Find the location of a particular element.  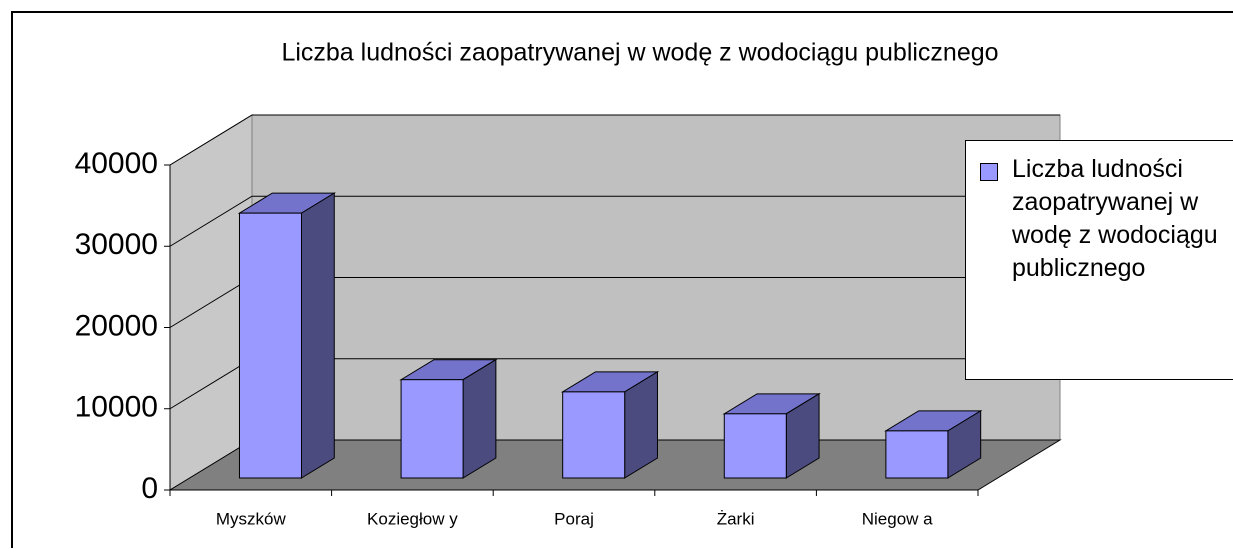

x-tick-label: Żarki is located at coordinates (736, 518).